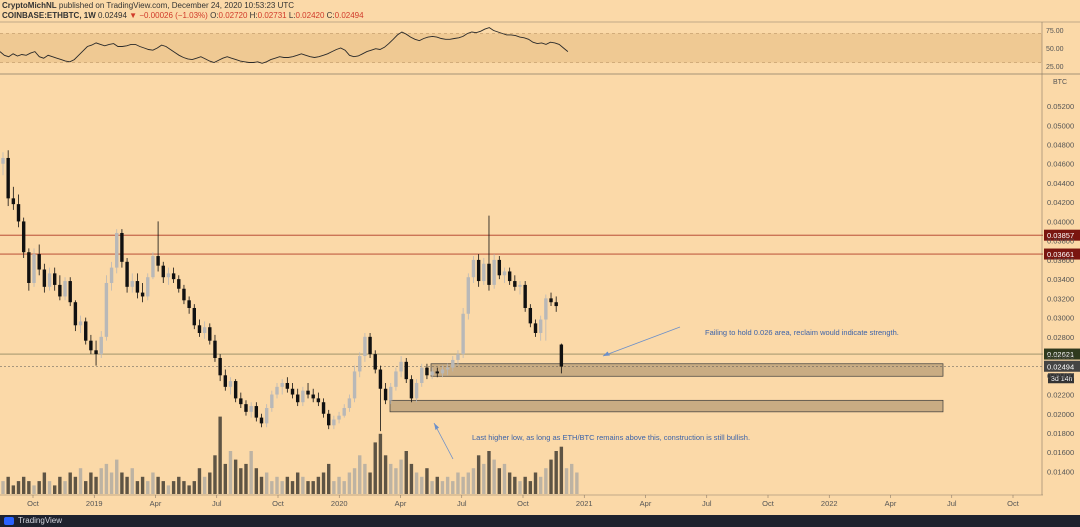  What do you see at coordinates (1055, 67) in the screenshot?
I see `oscillator-tick-label: 25.00` at bounding box center [1055, 67].